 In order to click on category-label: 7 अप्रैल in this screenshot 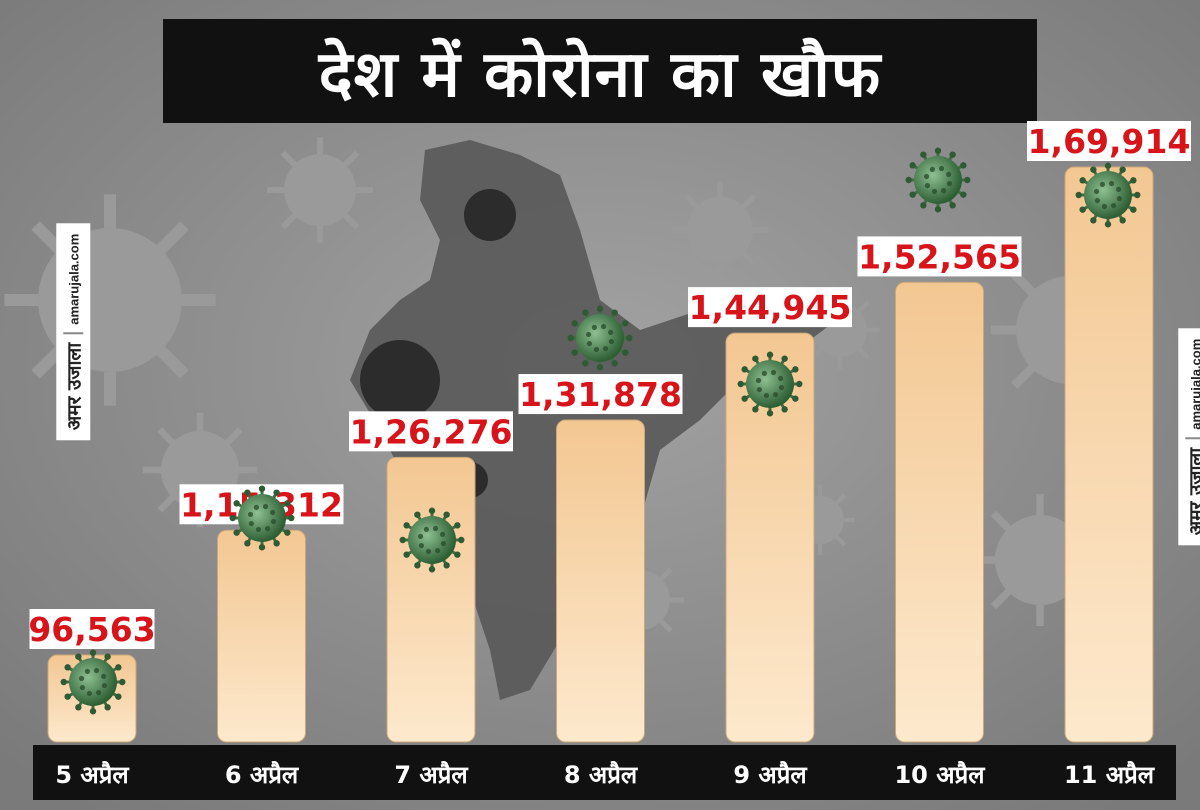, I will do `click(431, 775)`.